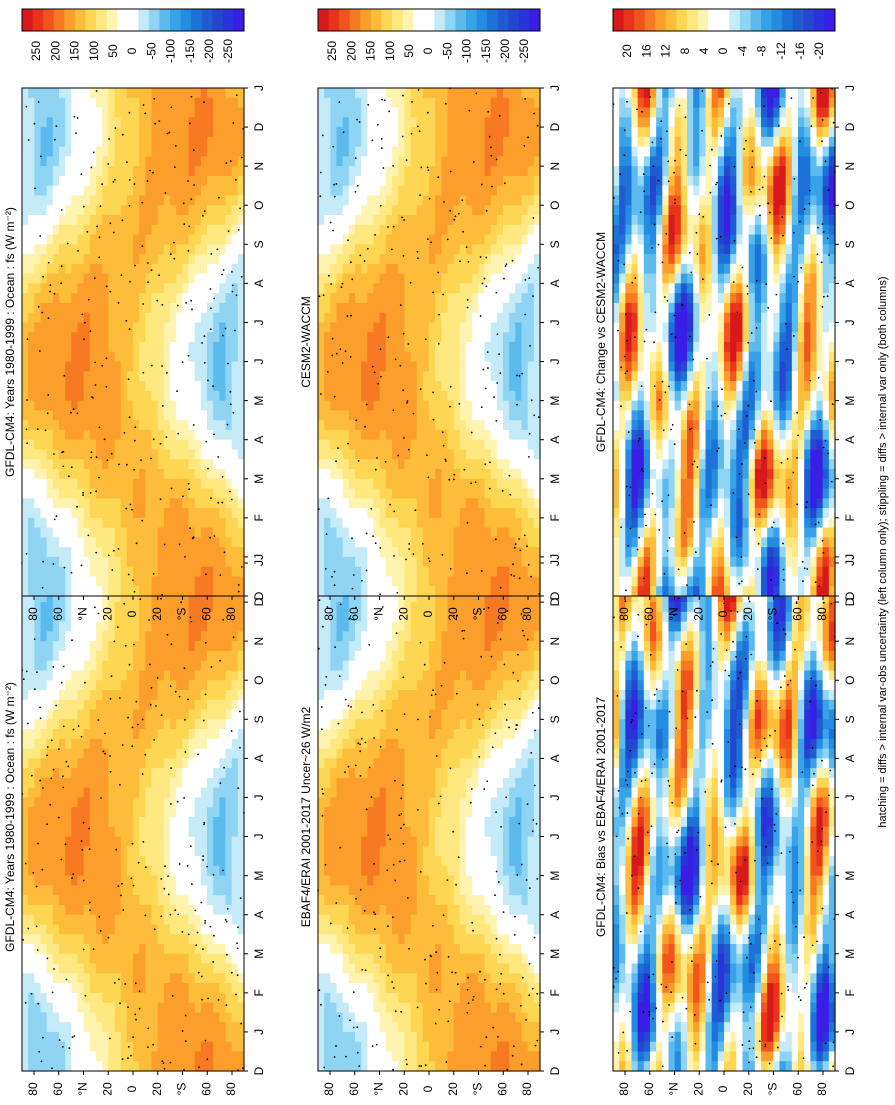 The width and height of the screenshot is (895, 1105). What do you see at coordinates (555, 680) in the screenshot?
I see `month-tick-label: O` at bounding box center [555, 680].